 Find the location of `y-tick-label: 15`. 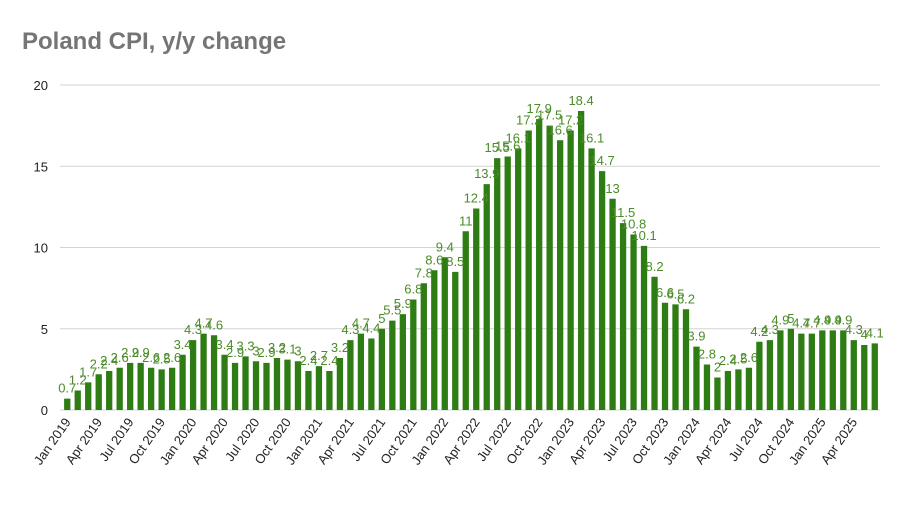

y-tick-label: 15 is located at coordinates (41, 166).